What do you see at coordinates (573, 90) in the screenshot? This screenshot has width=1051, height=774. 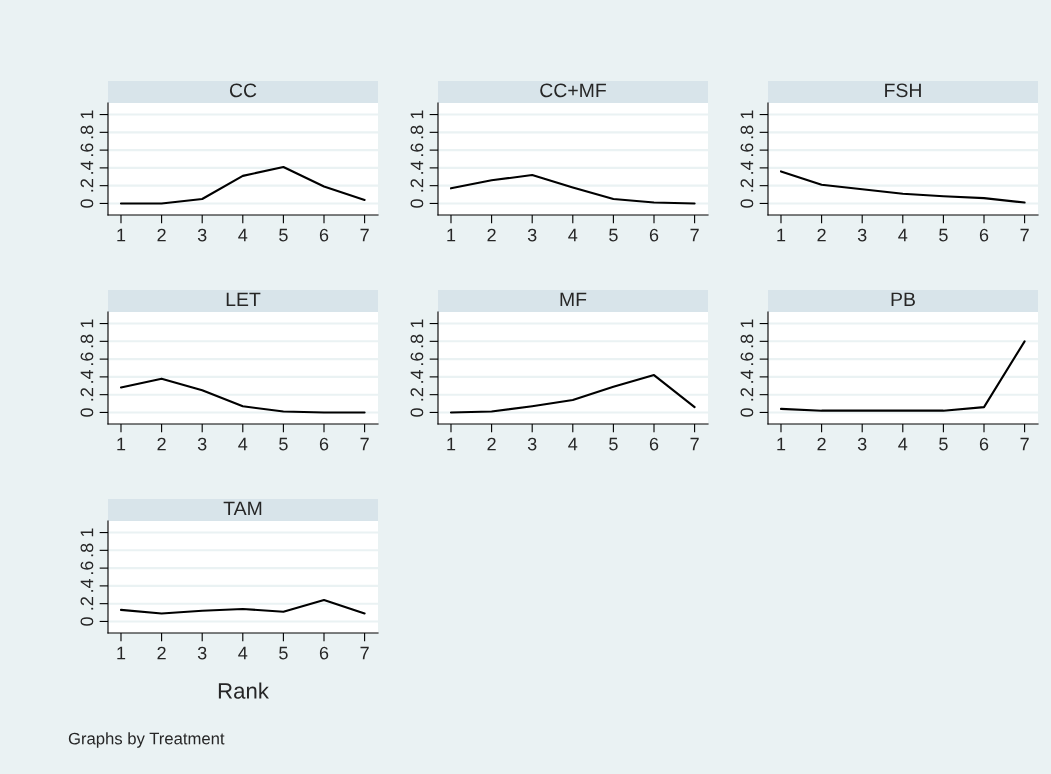 I see `chart-title: CC+MF` at bounding box center [573, 90].